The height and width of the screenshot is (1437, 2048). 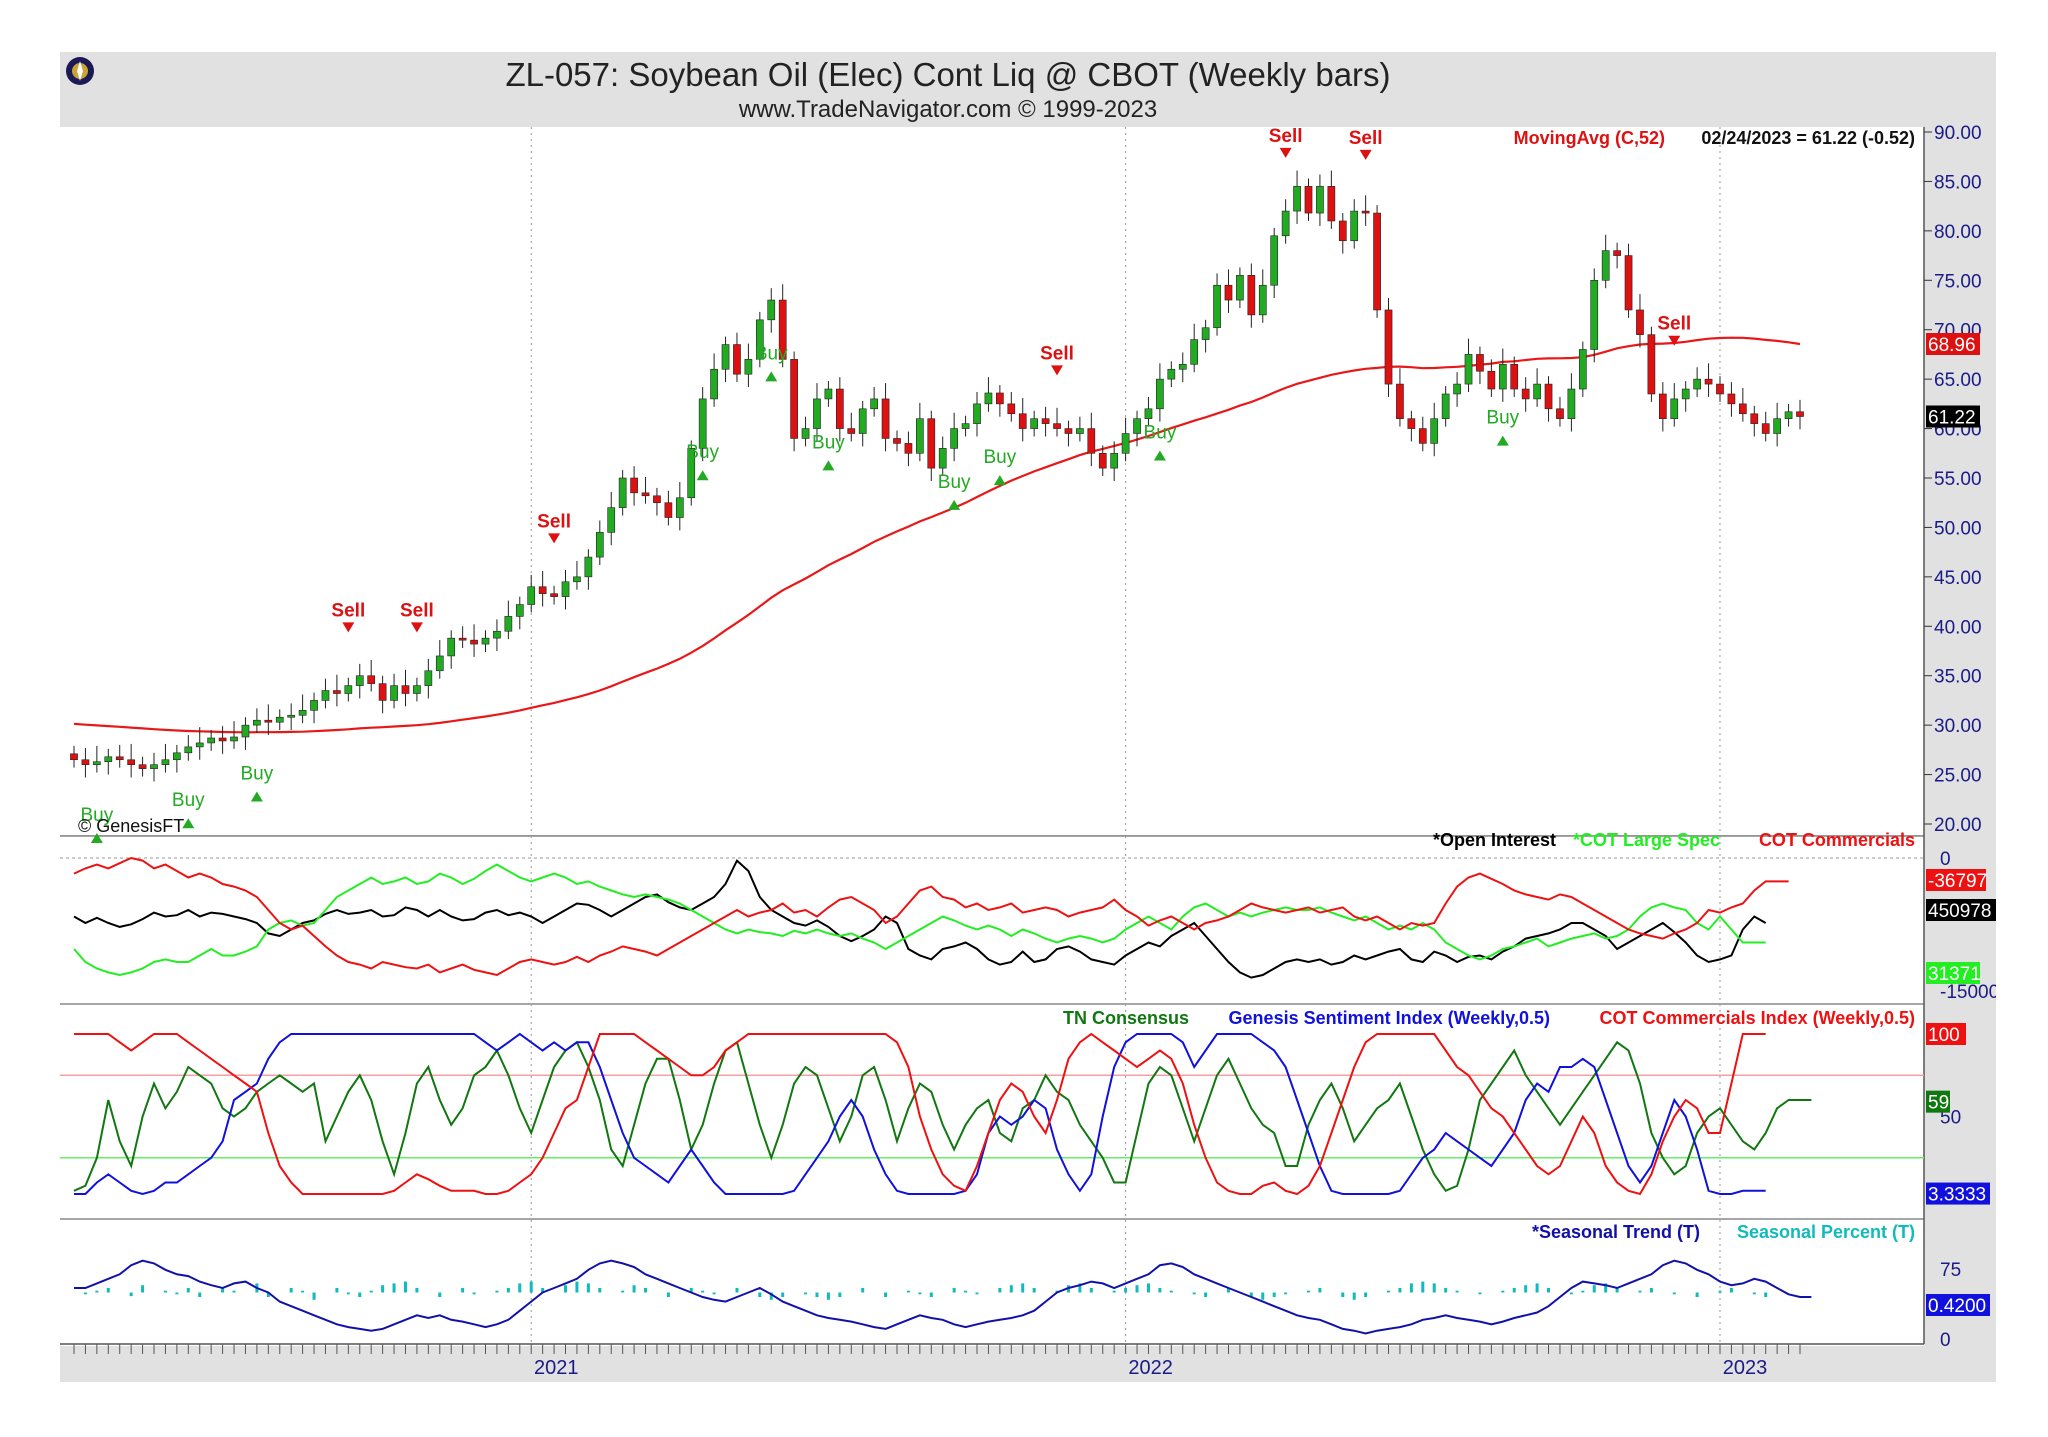 I want to click on sell-signal-arrow, so click(x=1285, y=152).